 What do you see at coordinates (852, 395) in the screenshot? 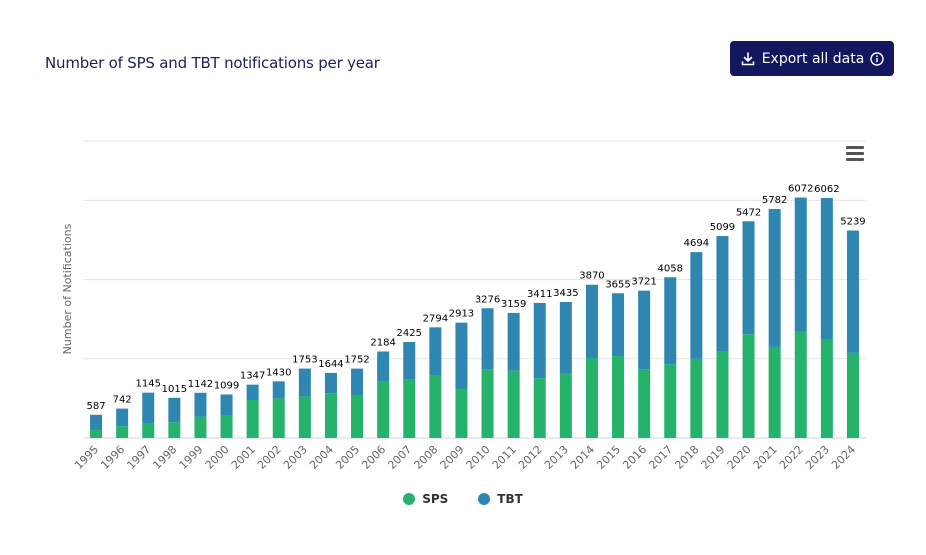
I see `bar-sps-2024` at bounding box center [852, 395].